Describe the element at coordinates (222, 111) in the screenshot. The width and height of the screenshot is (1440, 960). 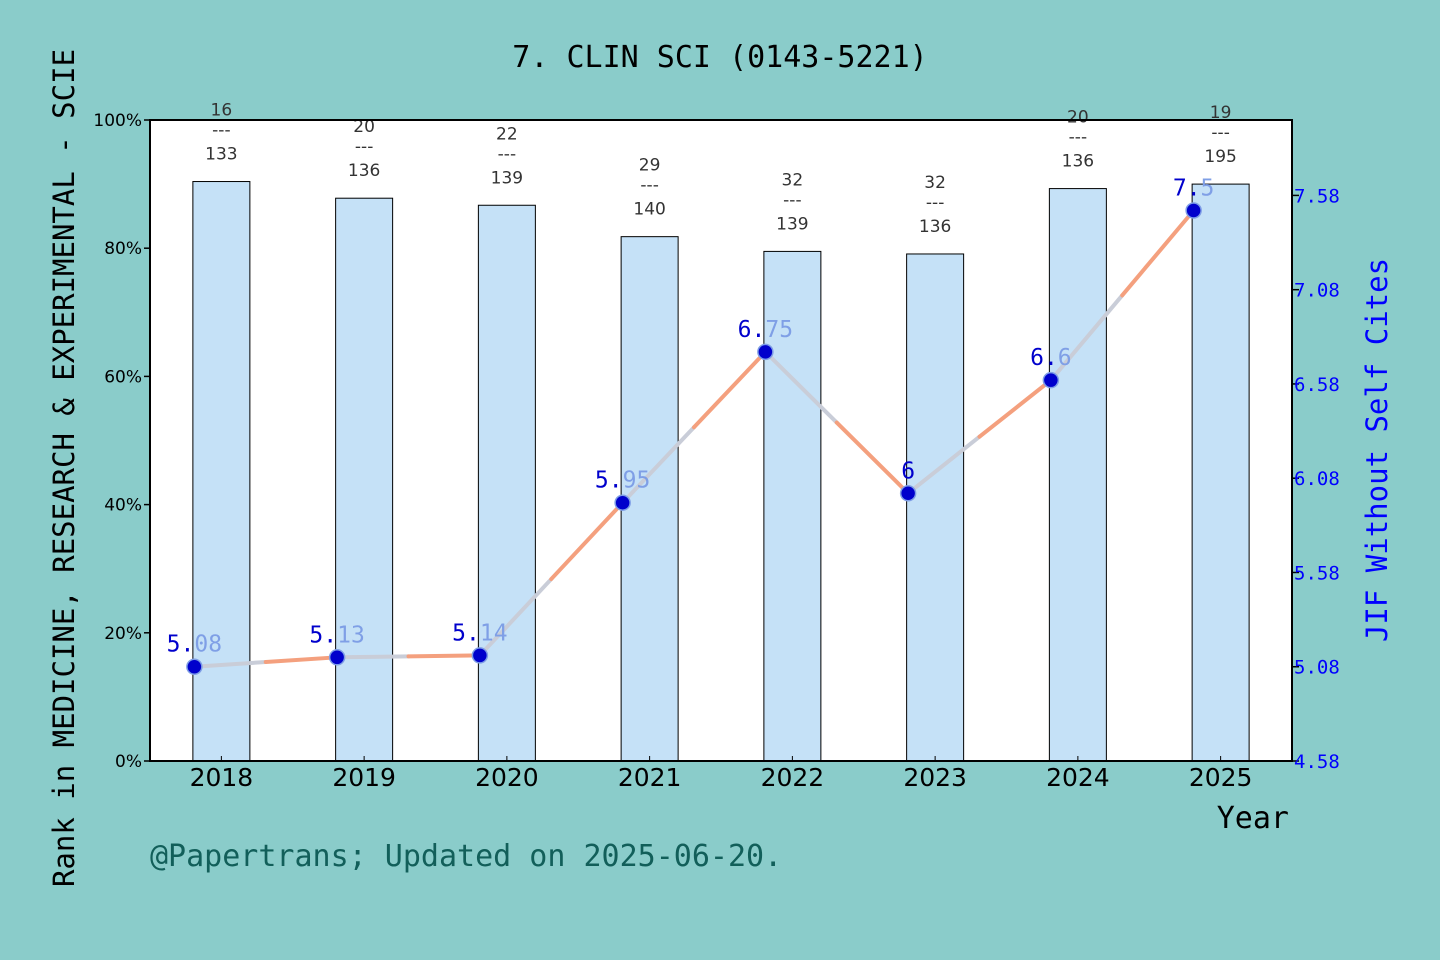
I see `rank-label-top: 16` at that location.